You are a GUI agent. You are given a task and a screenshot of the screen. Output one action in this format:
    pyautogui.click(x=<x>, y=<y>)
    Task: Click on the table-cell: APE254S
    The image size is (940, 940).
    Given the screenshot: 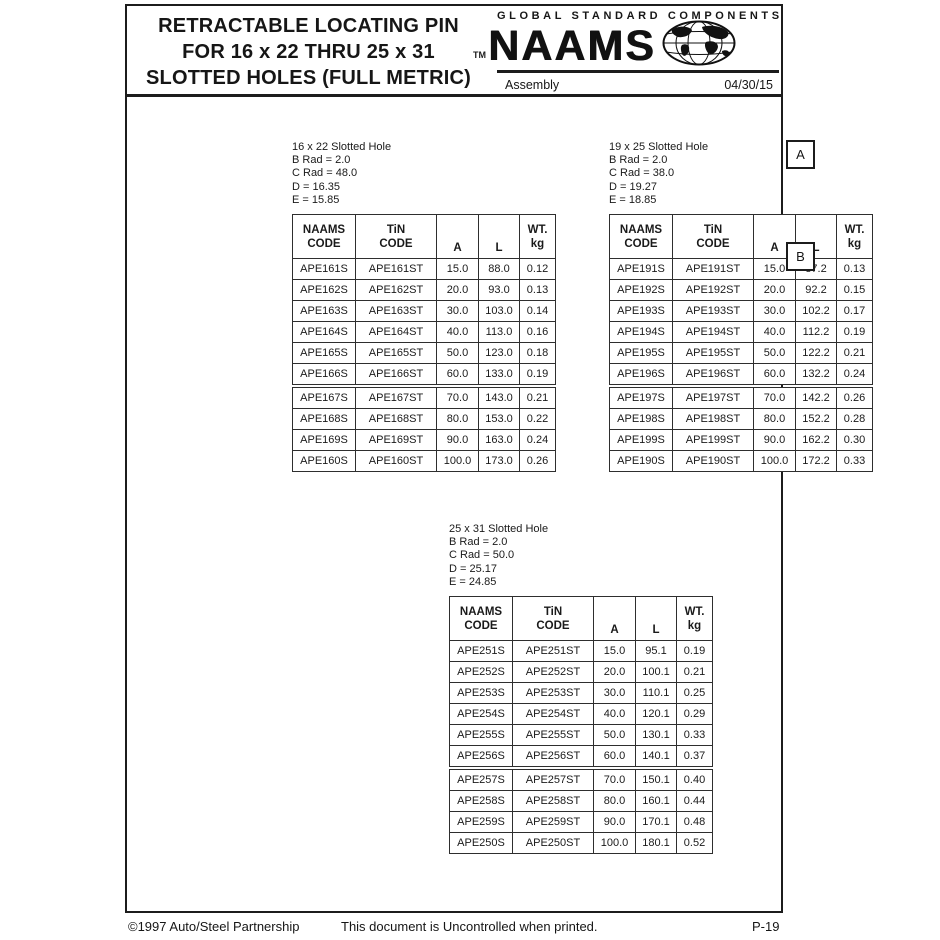 What is the action you would take?
    pyautogui.click(x=481, y=714)
    